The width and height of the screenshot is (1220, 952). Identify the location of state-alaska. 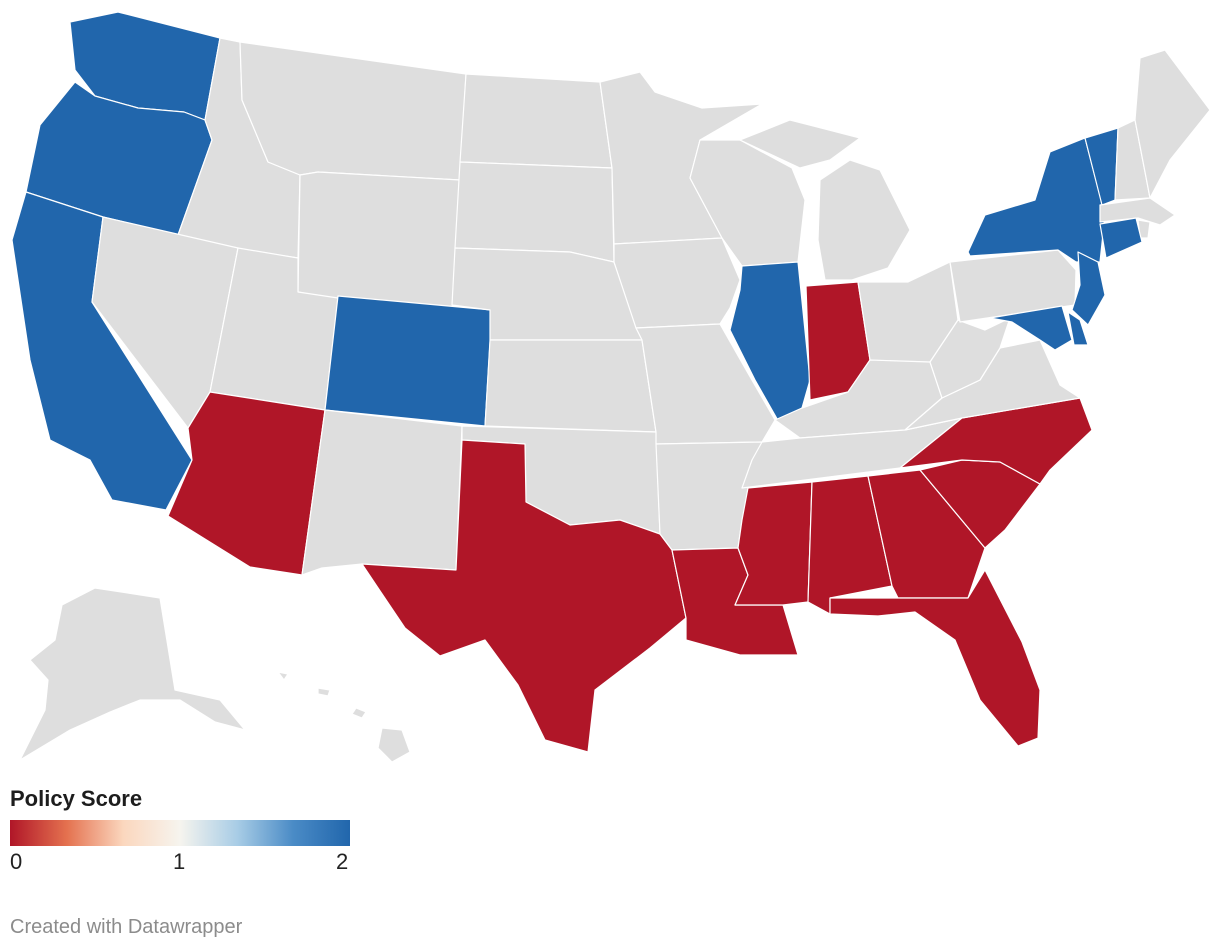
(132, 674).